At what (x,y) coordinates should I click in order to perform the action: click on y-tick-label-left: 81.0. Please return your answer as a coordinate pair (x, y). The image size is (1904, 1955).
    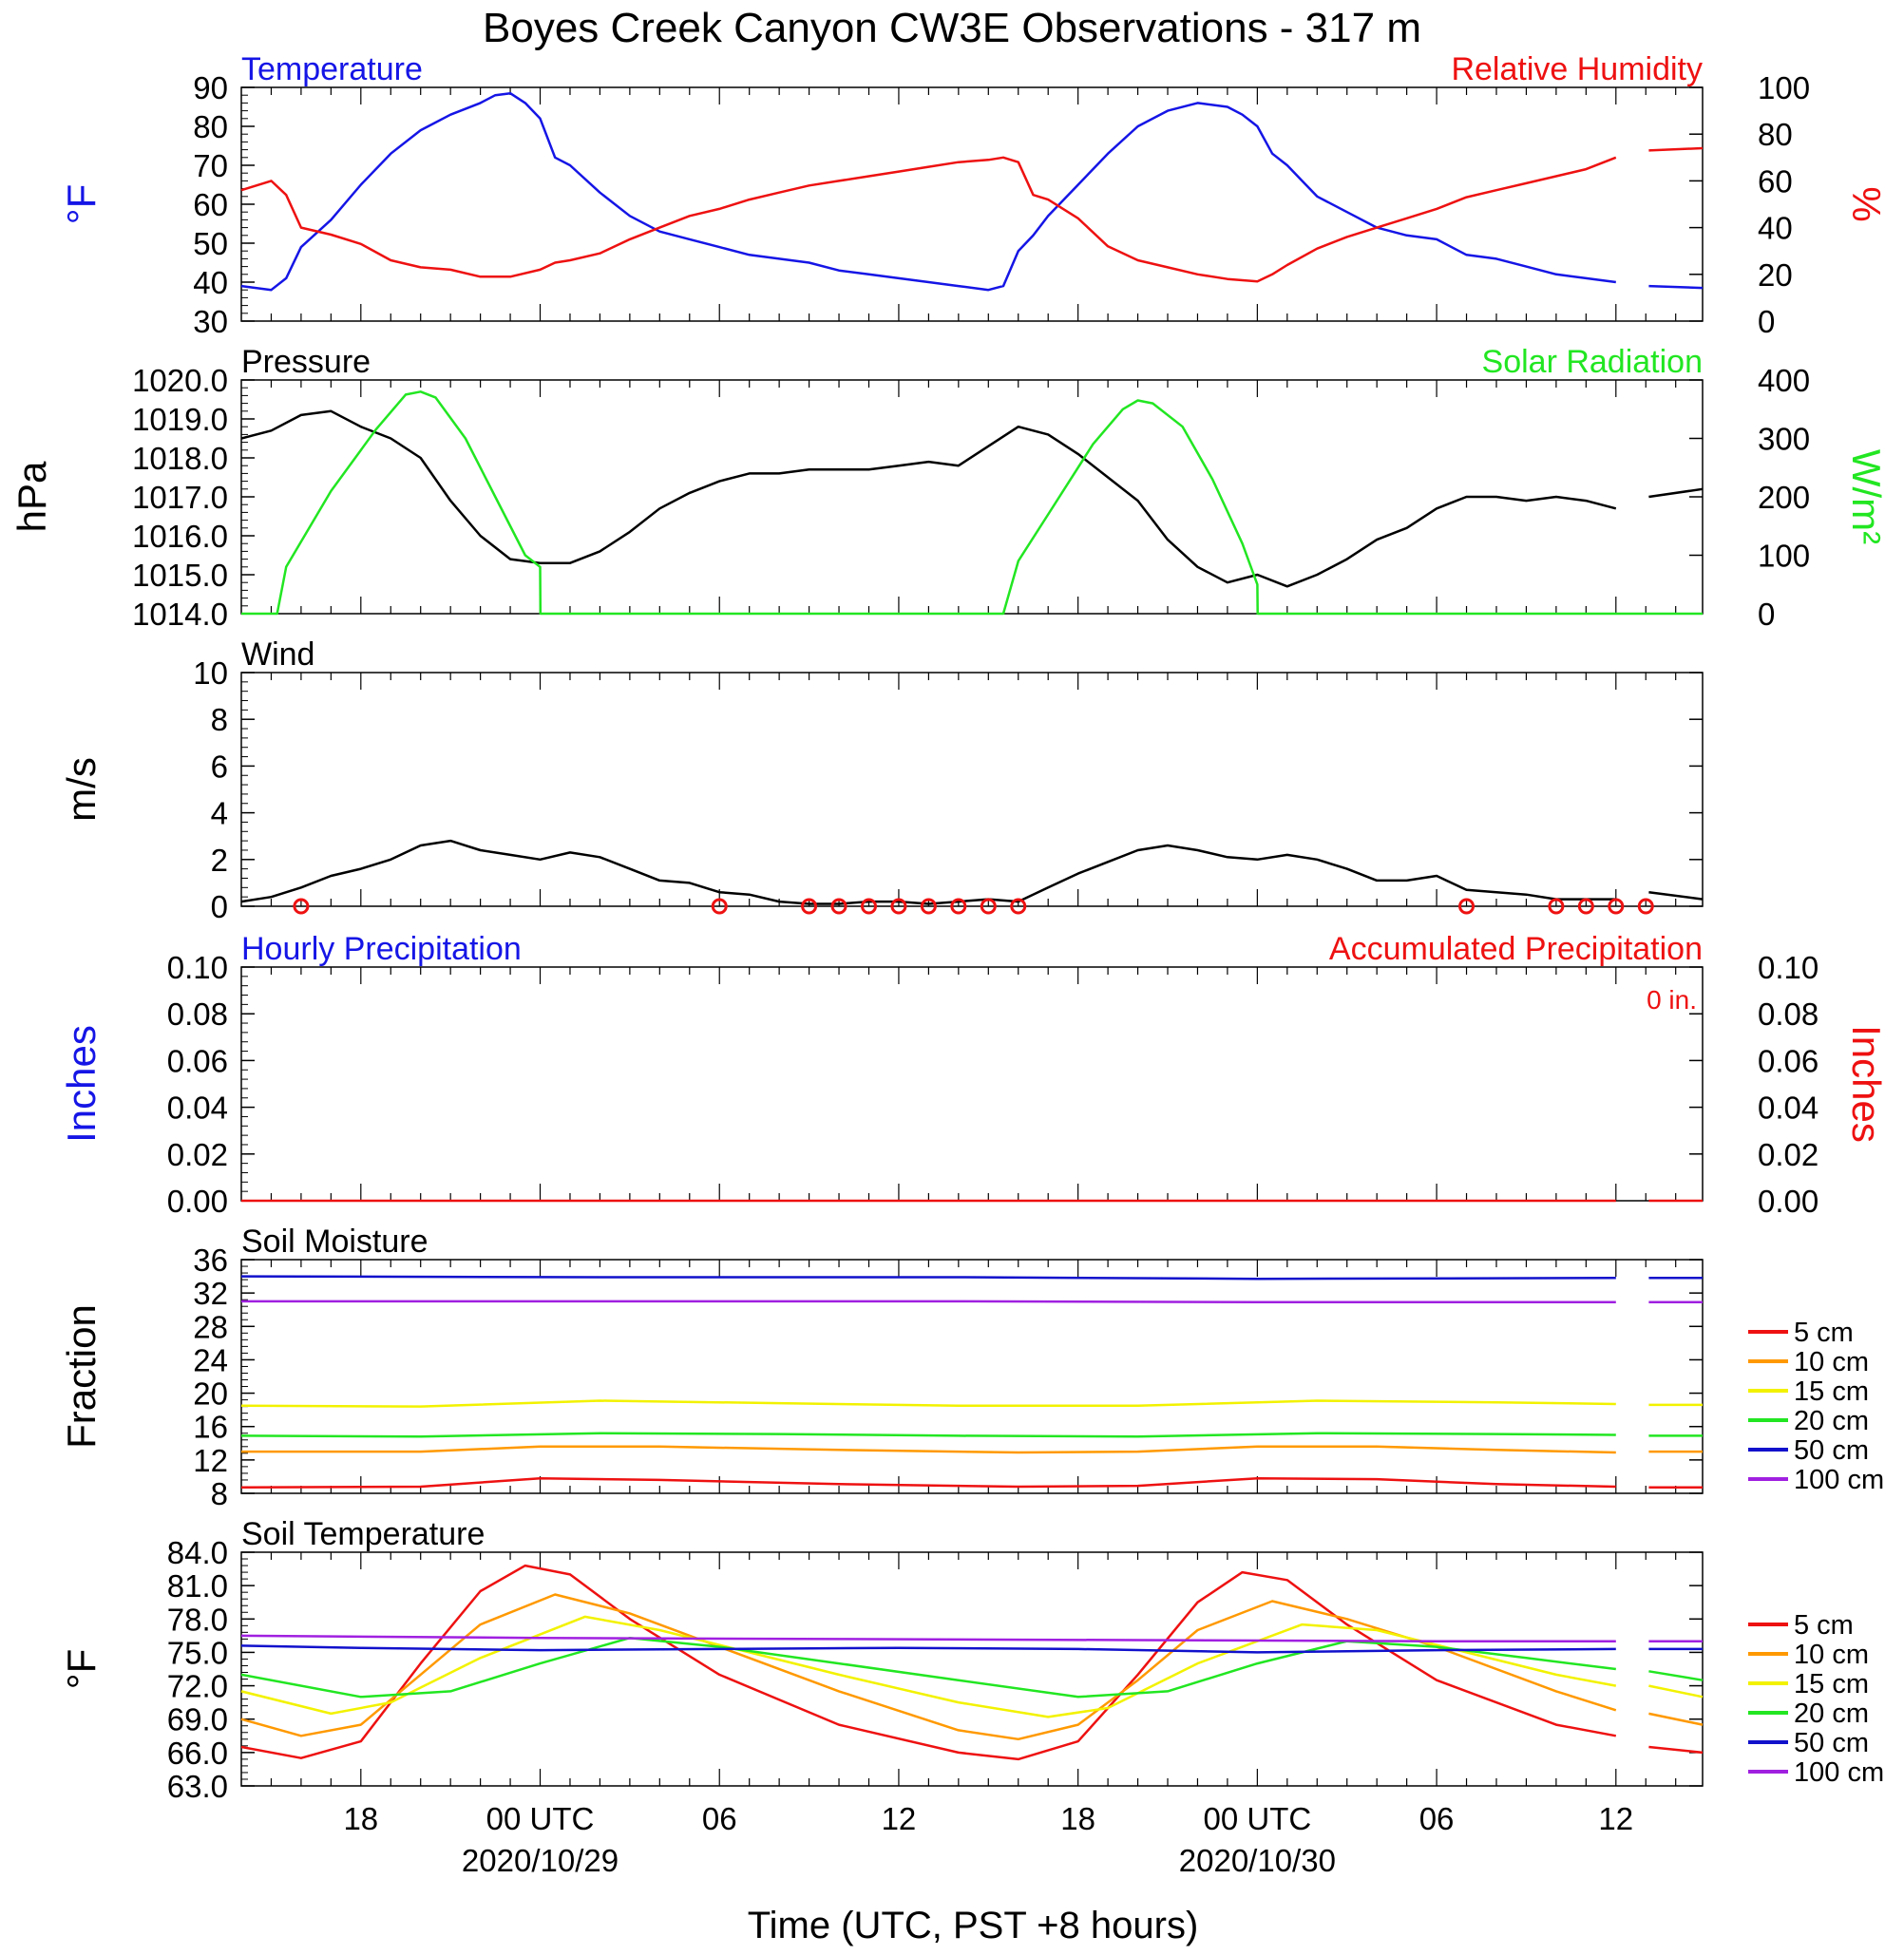
    Looking at the image, I should click on (197, 1586).